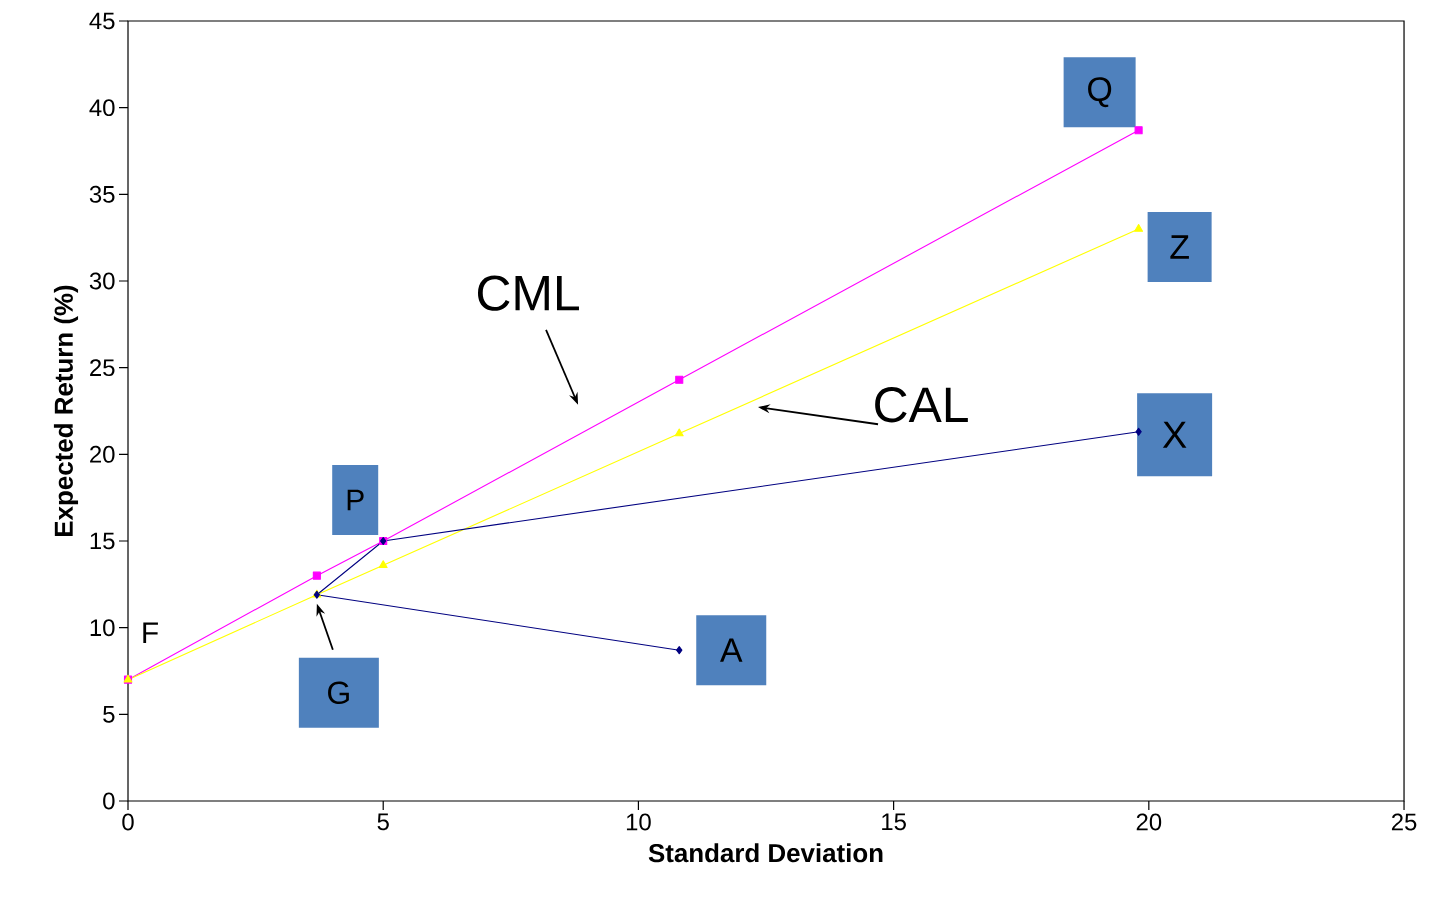 The height and width of the screenshot is (912, 1431). I want to click on annotation: F, so click(150, 632).